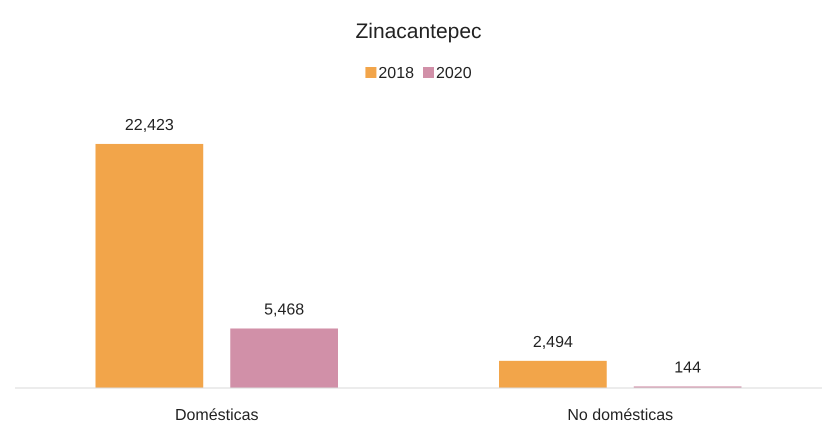 This screenshot has width=837, height=424. What do you see at coordinates (418, 31) in the screenshot?
I see `chart-title: Zinacantepec` at bounding box center [418, 31].